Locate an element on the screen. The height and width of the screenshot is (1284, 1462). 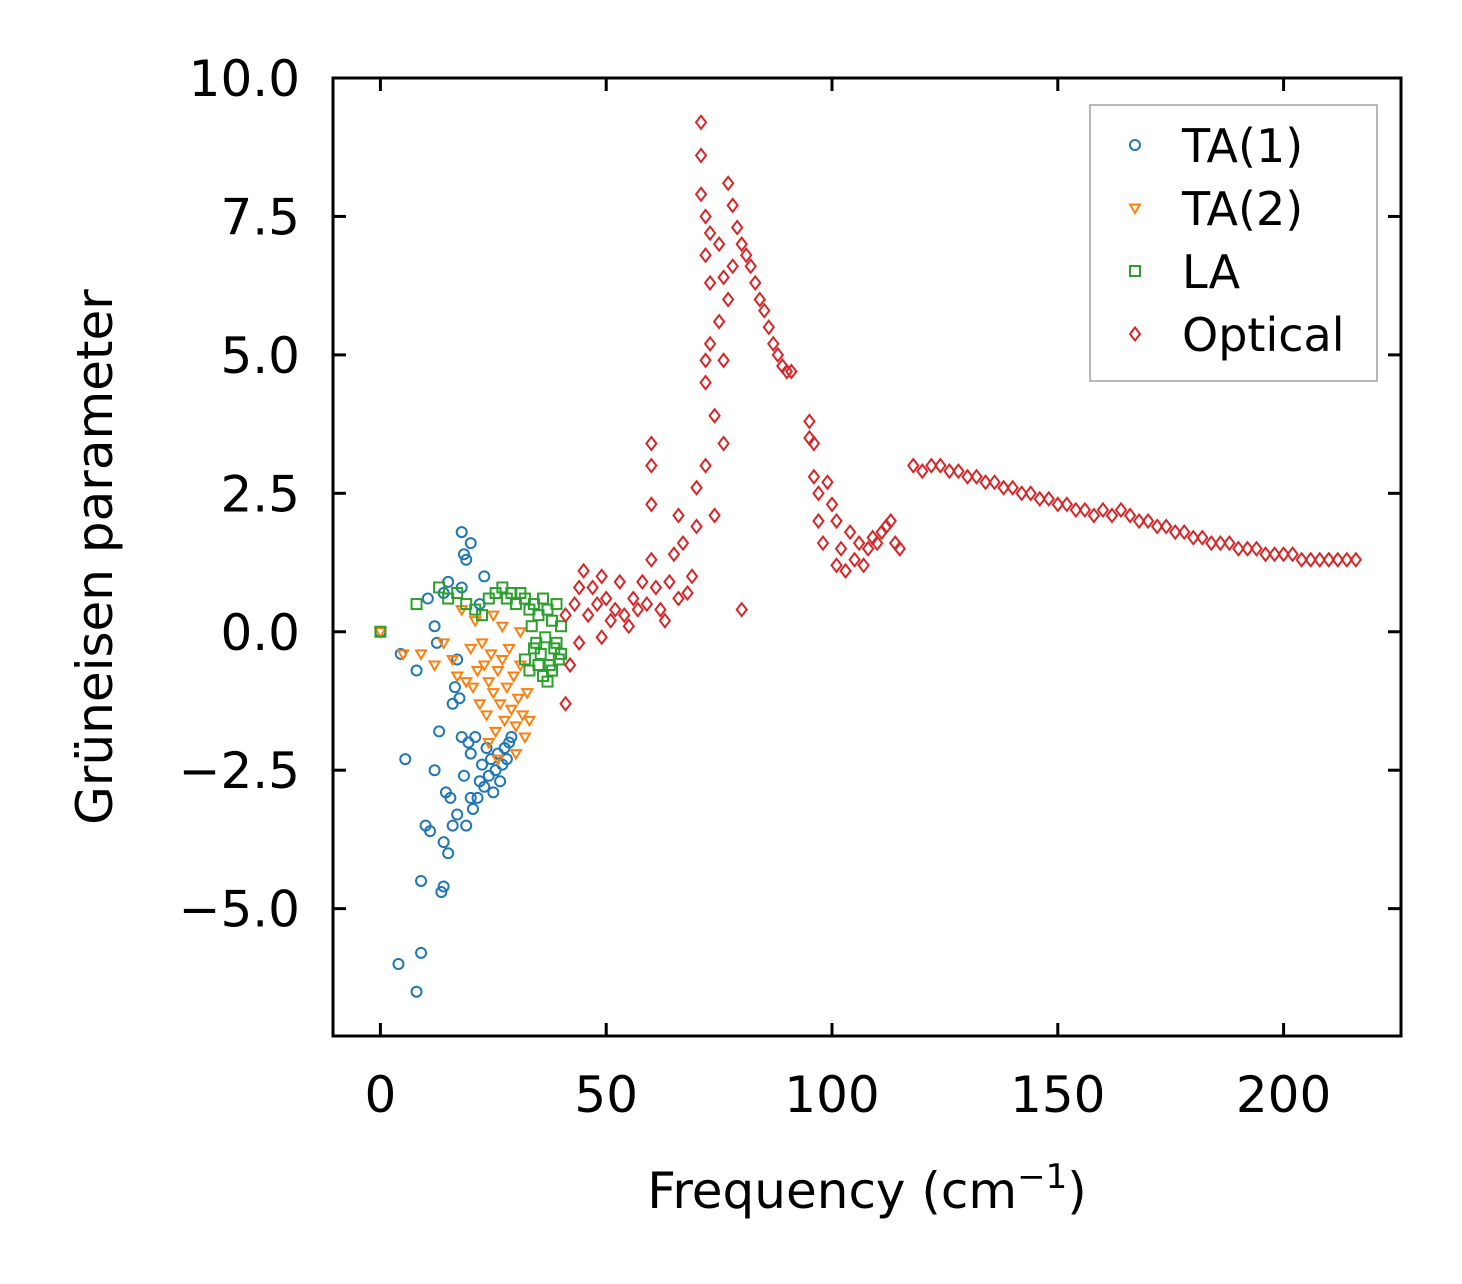
y-tick-label: 5.0 is located at coordinates (260, 356).